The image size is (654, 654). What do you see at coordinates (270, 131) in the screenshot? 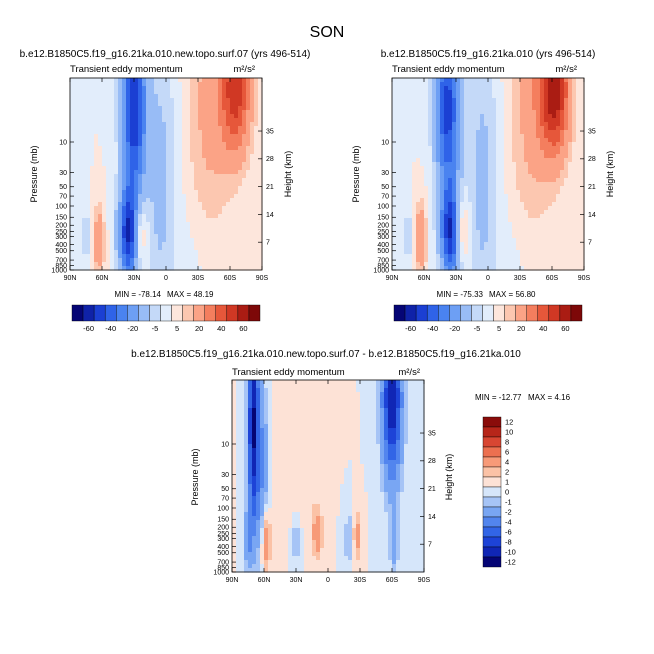
I see `y-right-tick-label: 35` at bounding box center [270, 131].